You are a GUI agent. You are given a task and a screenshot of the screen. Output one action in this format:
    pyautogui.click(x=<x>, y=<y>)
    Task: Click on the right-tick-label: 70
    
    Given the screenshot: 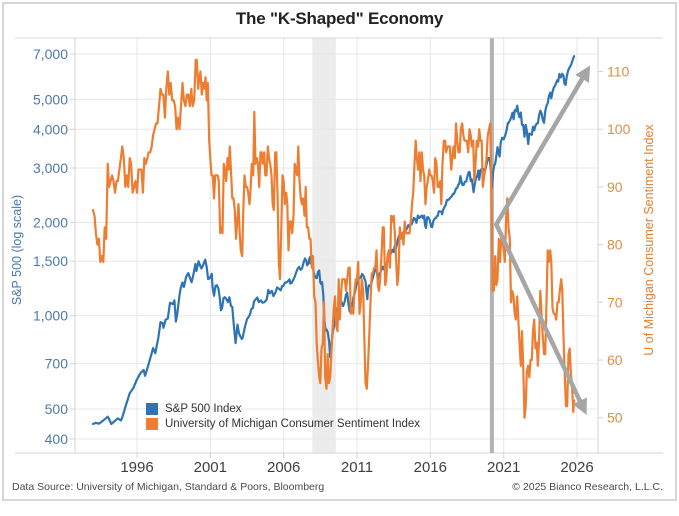 What is the action you would take?
    pyautogui.click(x=615, y=302)
    